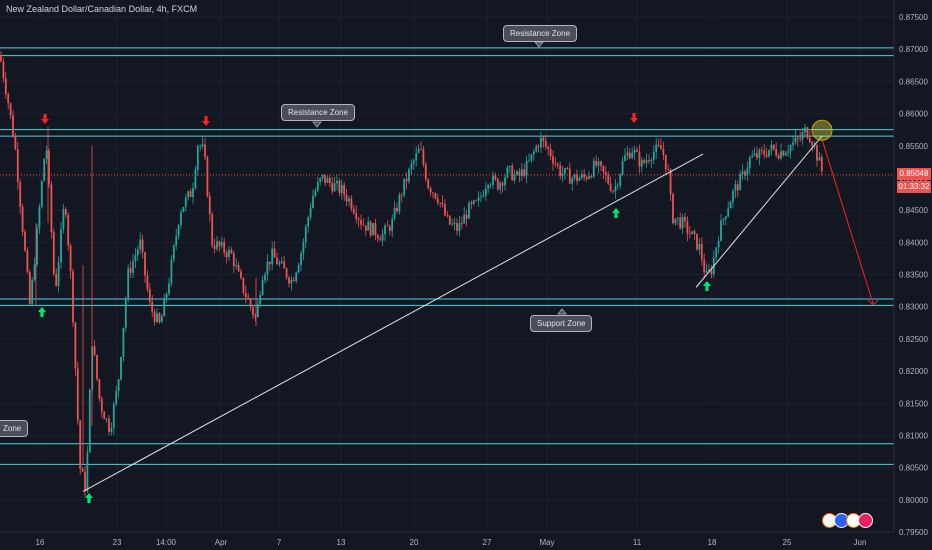  I want to click on price-tick-label: 0.83500, so click(913, 275).